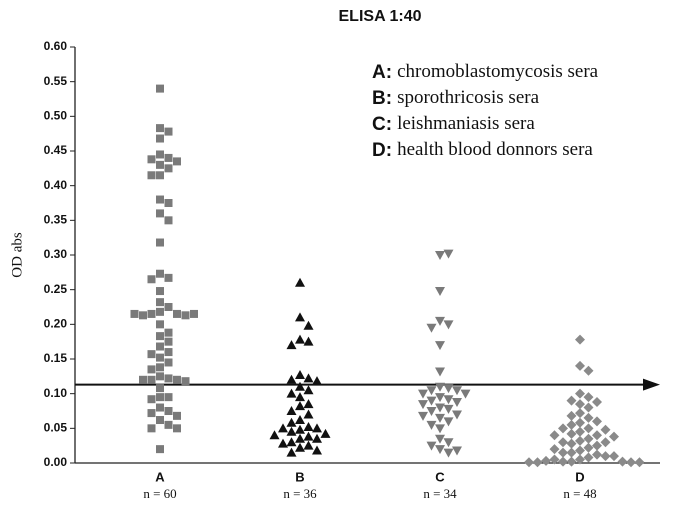 This screenshot has width=674, height=505. What do you see at coordinates (440, 493) in the screenshot?
I see `n-label: n = 34` at bounding box center [440, 493].